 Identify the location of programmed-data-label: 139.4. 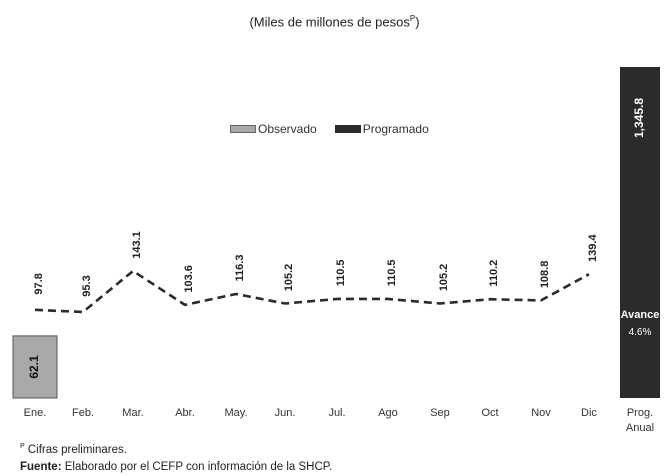
(593, 248).